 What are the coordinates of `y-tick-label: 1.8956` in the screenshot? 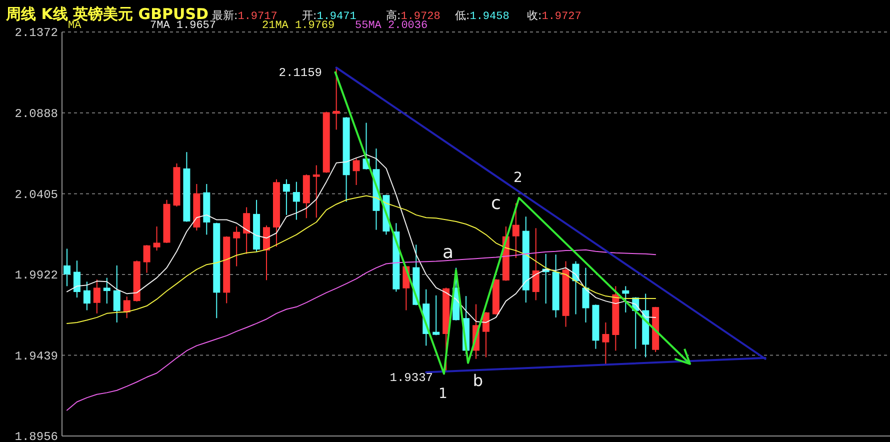 It's located at (36, 436).